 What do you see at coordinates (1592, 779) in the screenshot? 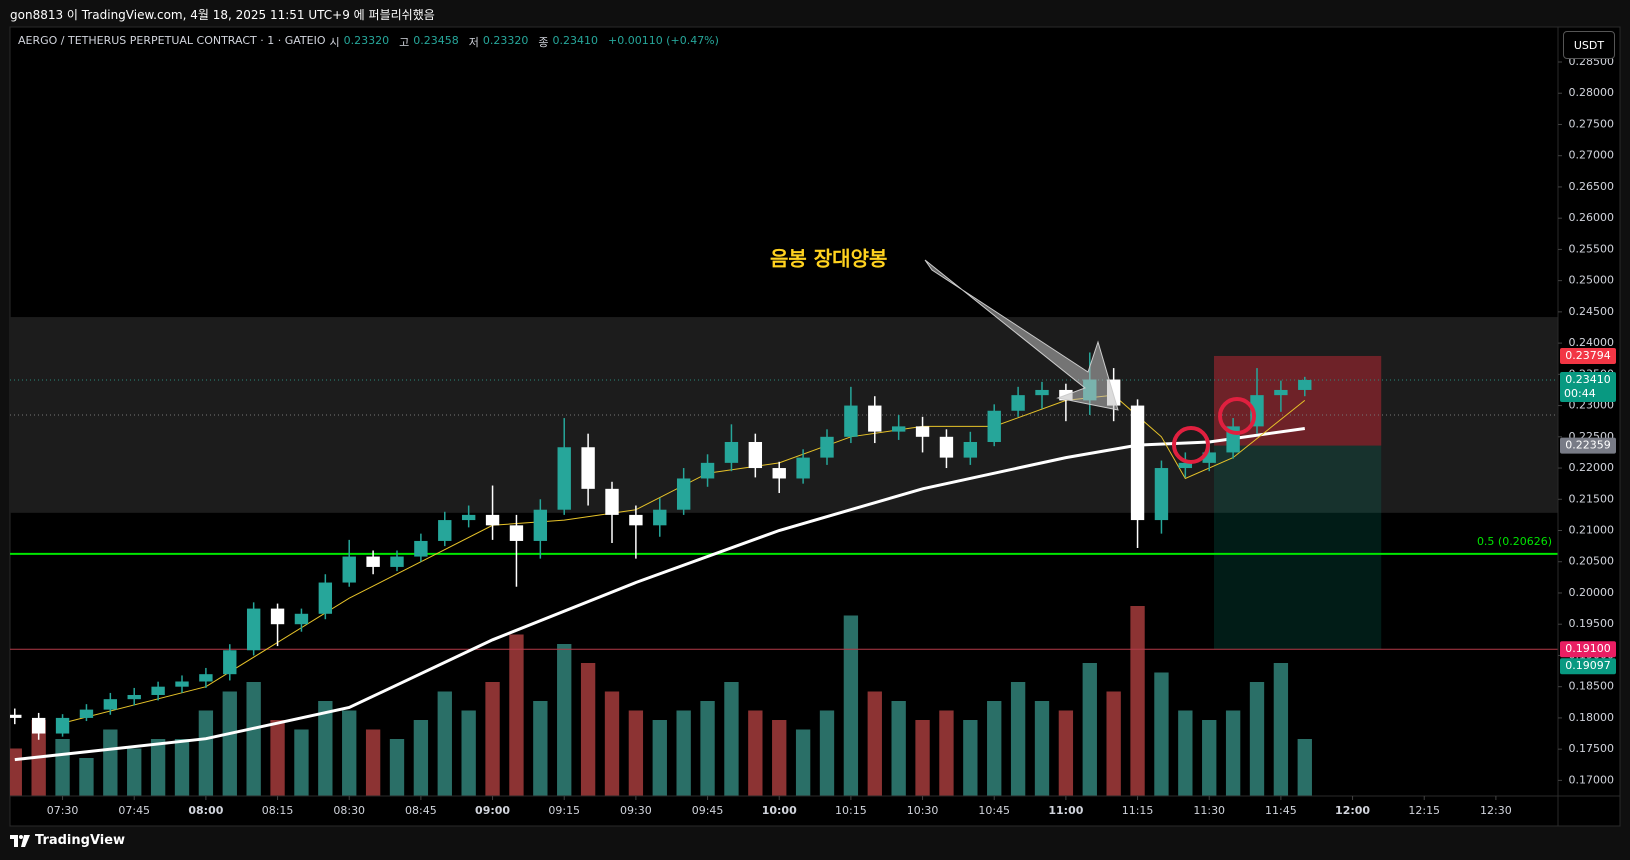
I see `y-tick-label: 0.17000` at bounding box center [1592, 779].